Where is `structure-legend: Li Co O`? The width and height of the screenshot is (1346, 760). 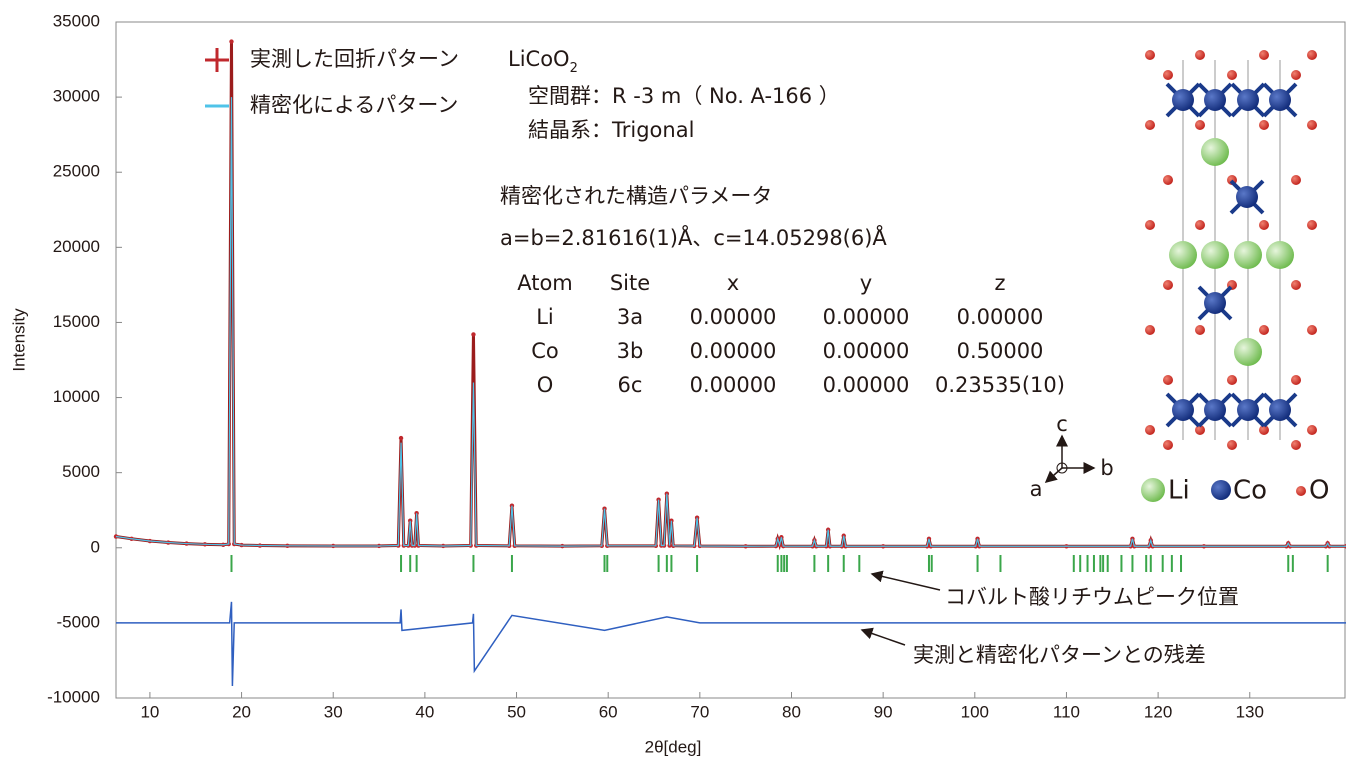
structure-legend: Li Co O is located at coordinates (1235, 491).